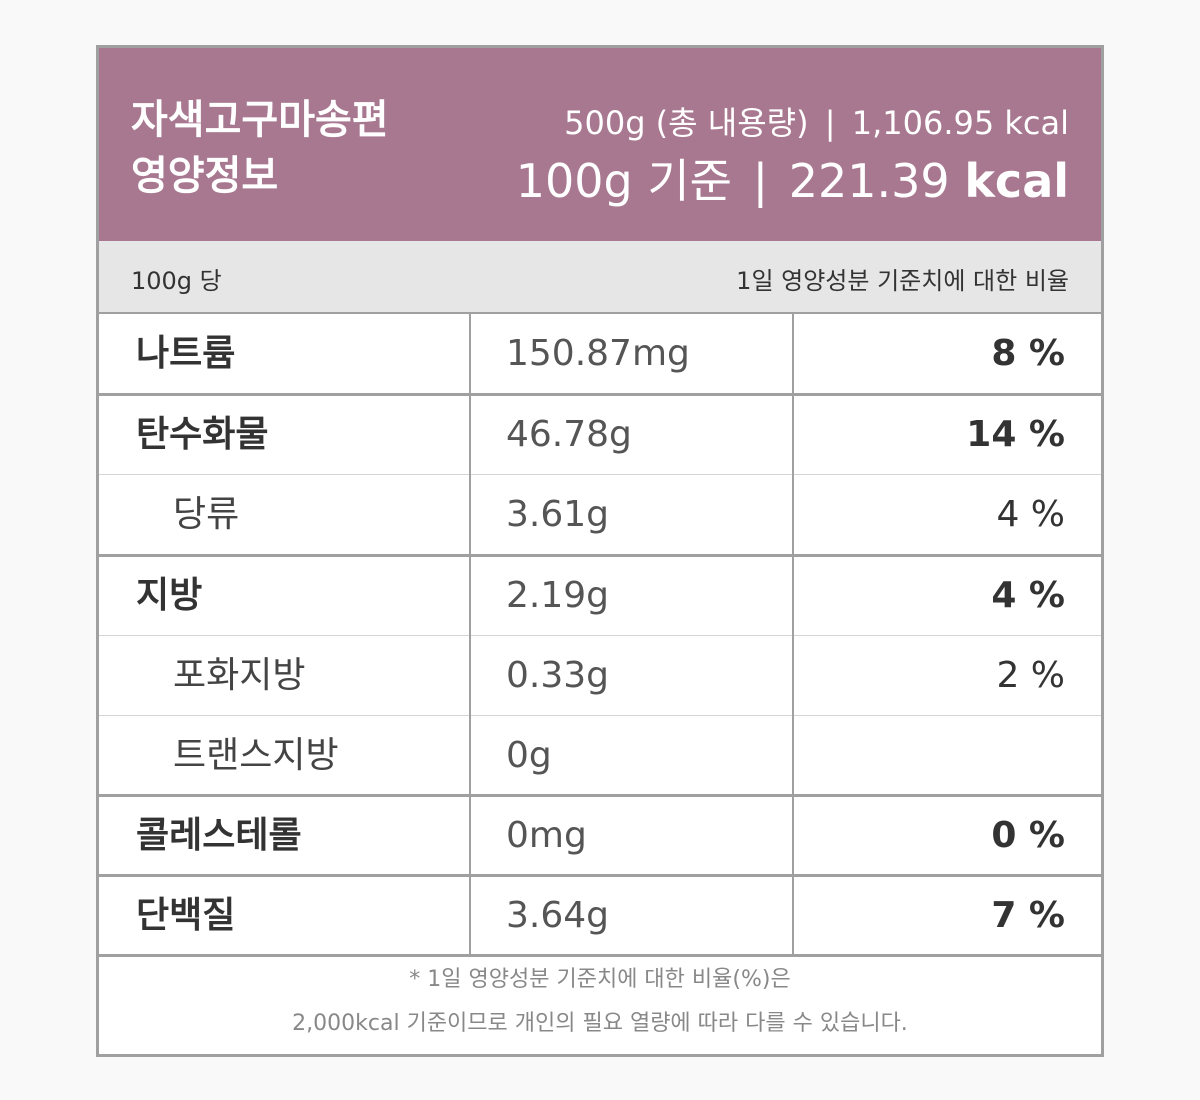  What do you see at coordinates (529, 755) in the screenshot?
I see `nutrient-value: 0g` at bounding box center [529, 755].